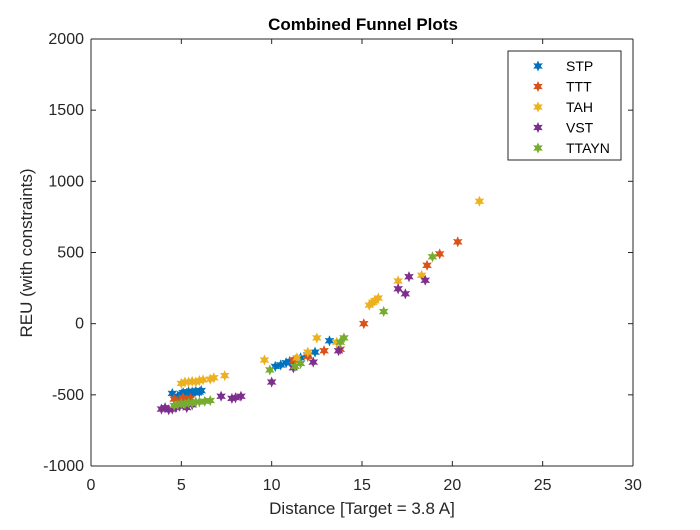 This screenshot has height=530, width=700. What do you see at coordinates (579, 66) in the screenshot?
I see `legend-label: STP` at bounding box center [579, 66].